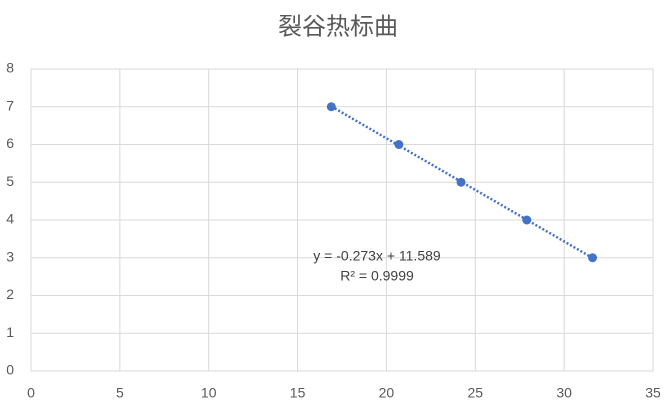 Image resolution: width=670 pixels, height=407 pixels. What do you see at coordinates (475, 393) in the screenshot?
I see `x-tick-label: 25` at bounding box center [475, 393].